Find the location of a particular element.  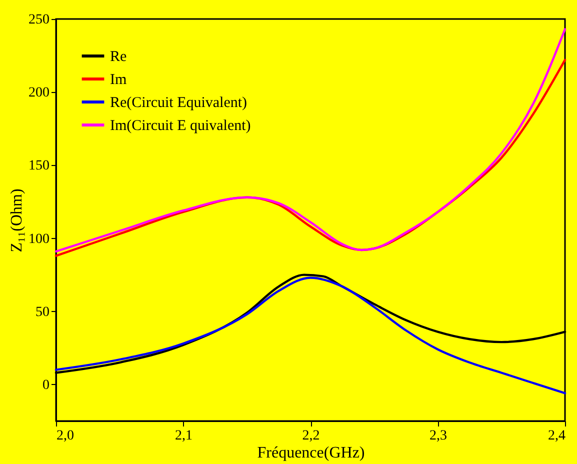

y-tick-label: 100 is located at coordinates (39, 239).